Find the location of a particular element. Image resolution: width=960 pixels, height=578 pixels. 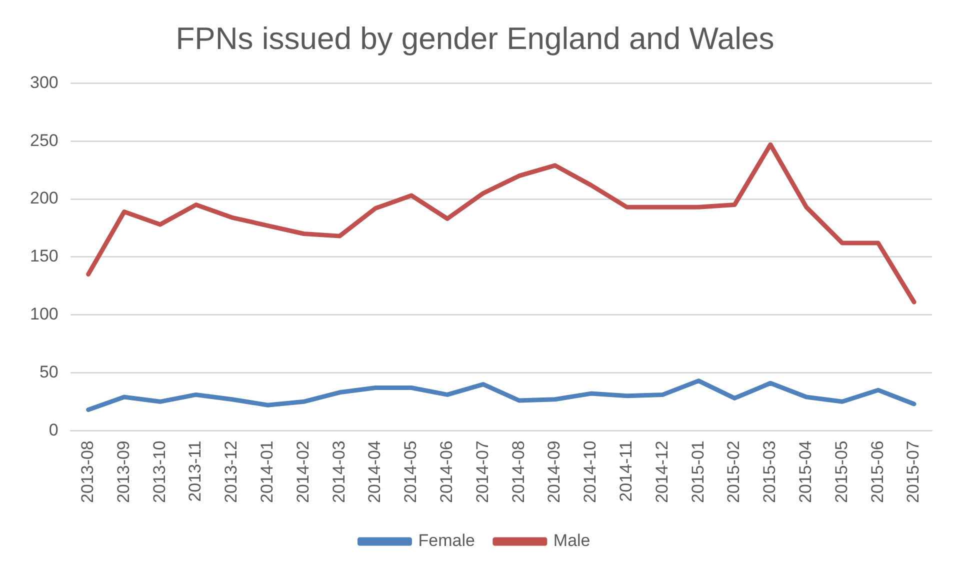

x-tick-label: 2015-03 is located at coordinates (770, 471).